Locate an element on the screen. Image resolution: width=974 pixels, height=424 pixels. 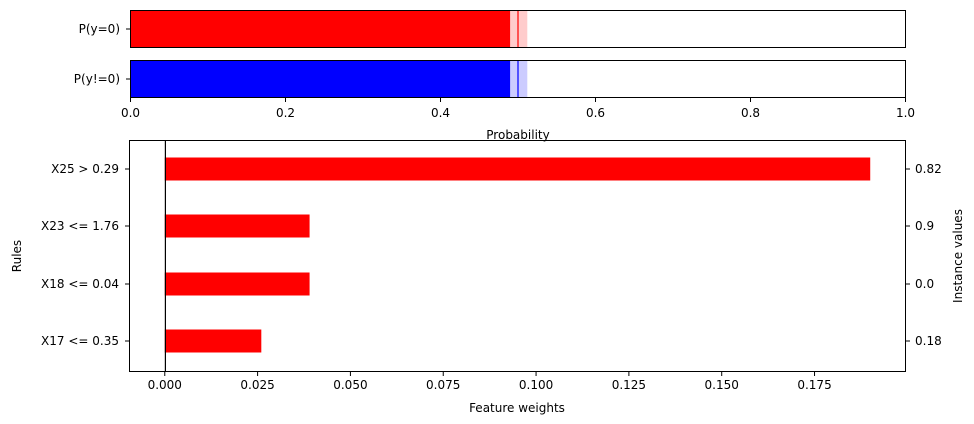
prob-xtick-label: 0.8 is located at coordinates (750, 113).